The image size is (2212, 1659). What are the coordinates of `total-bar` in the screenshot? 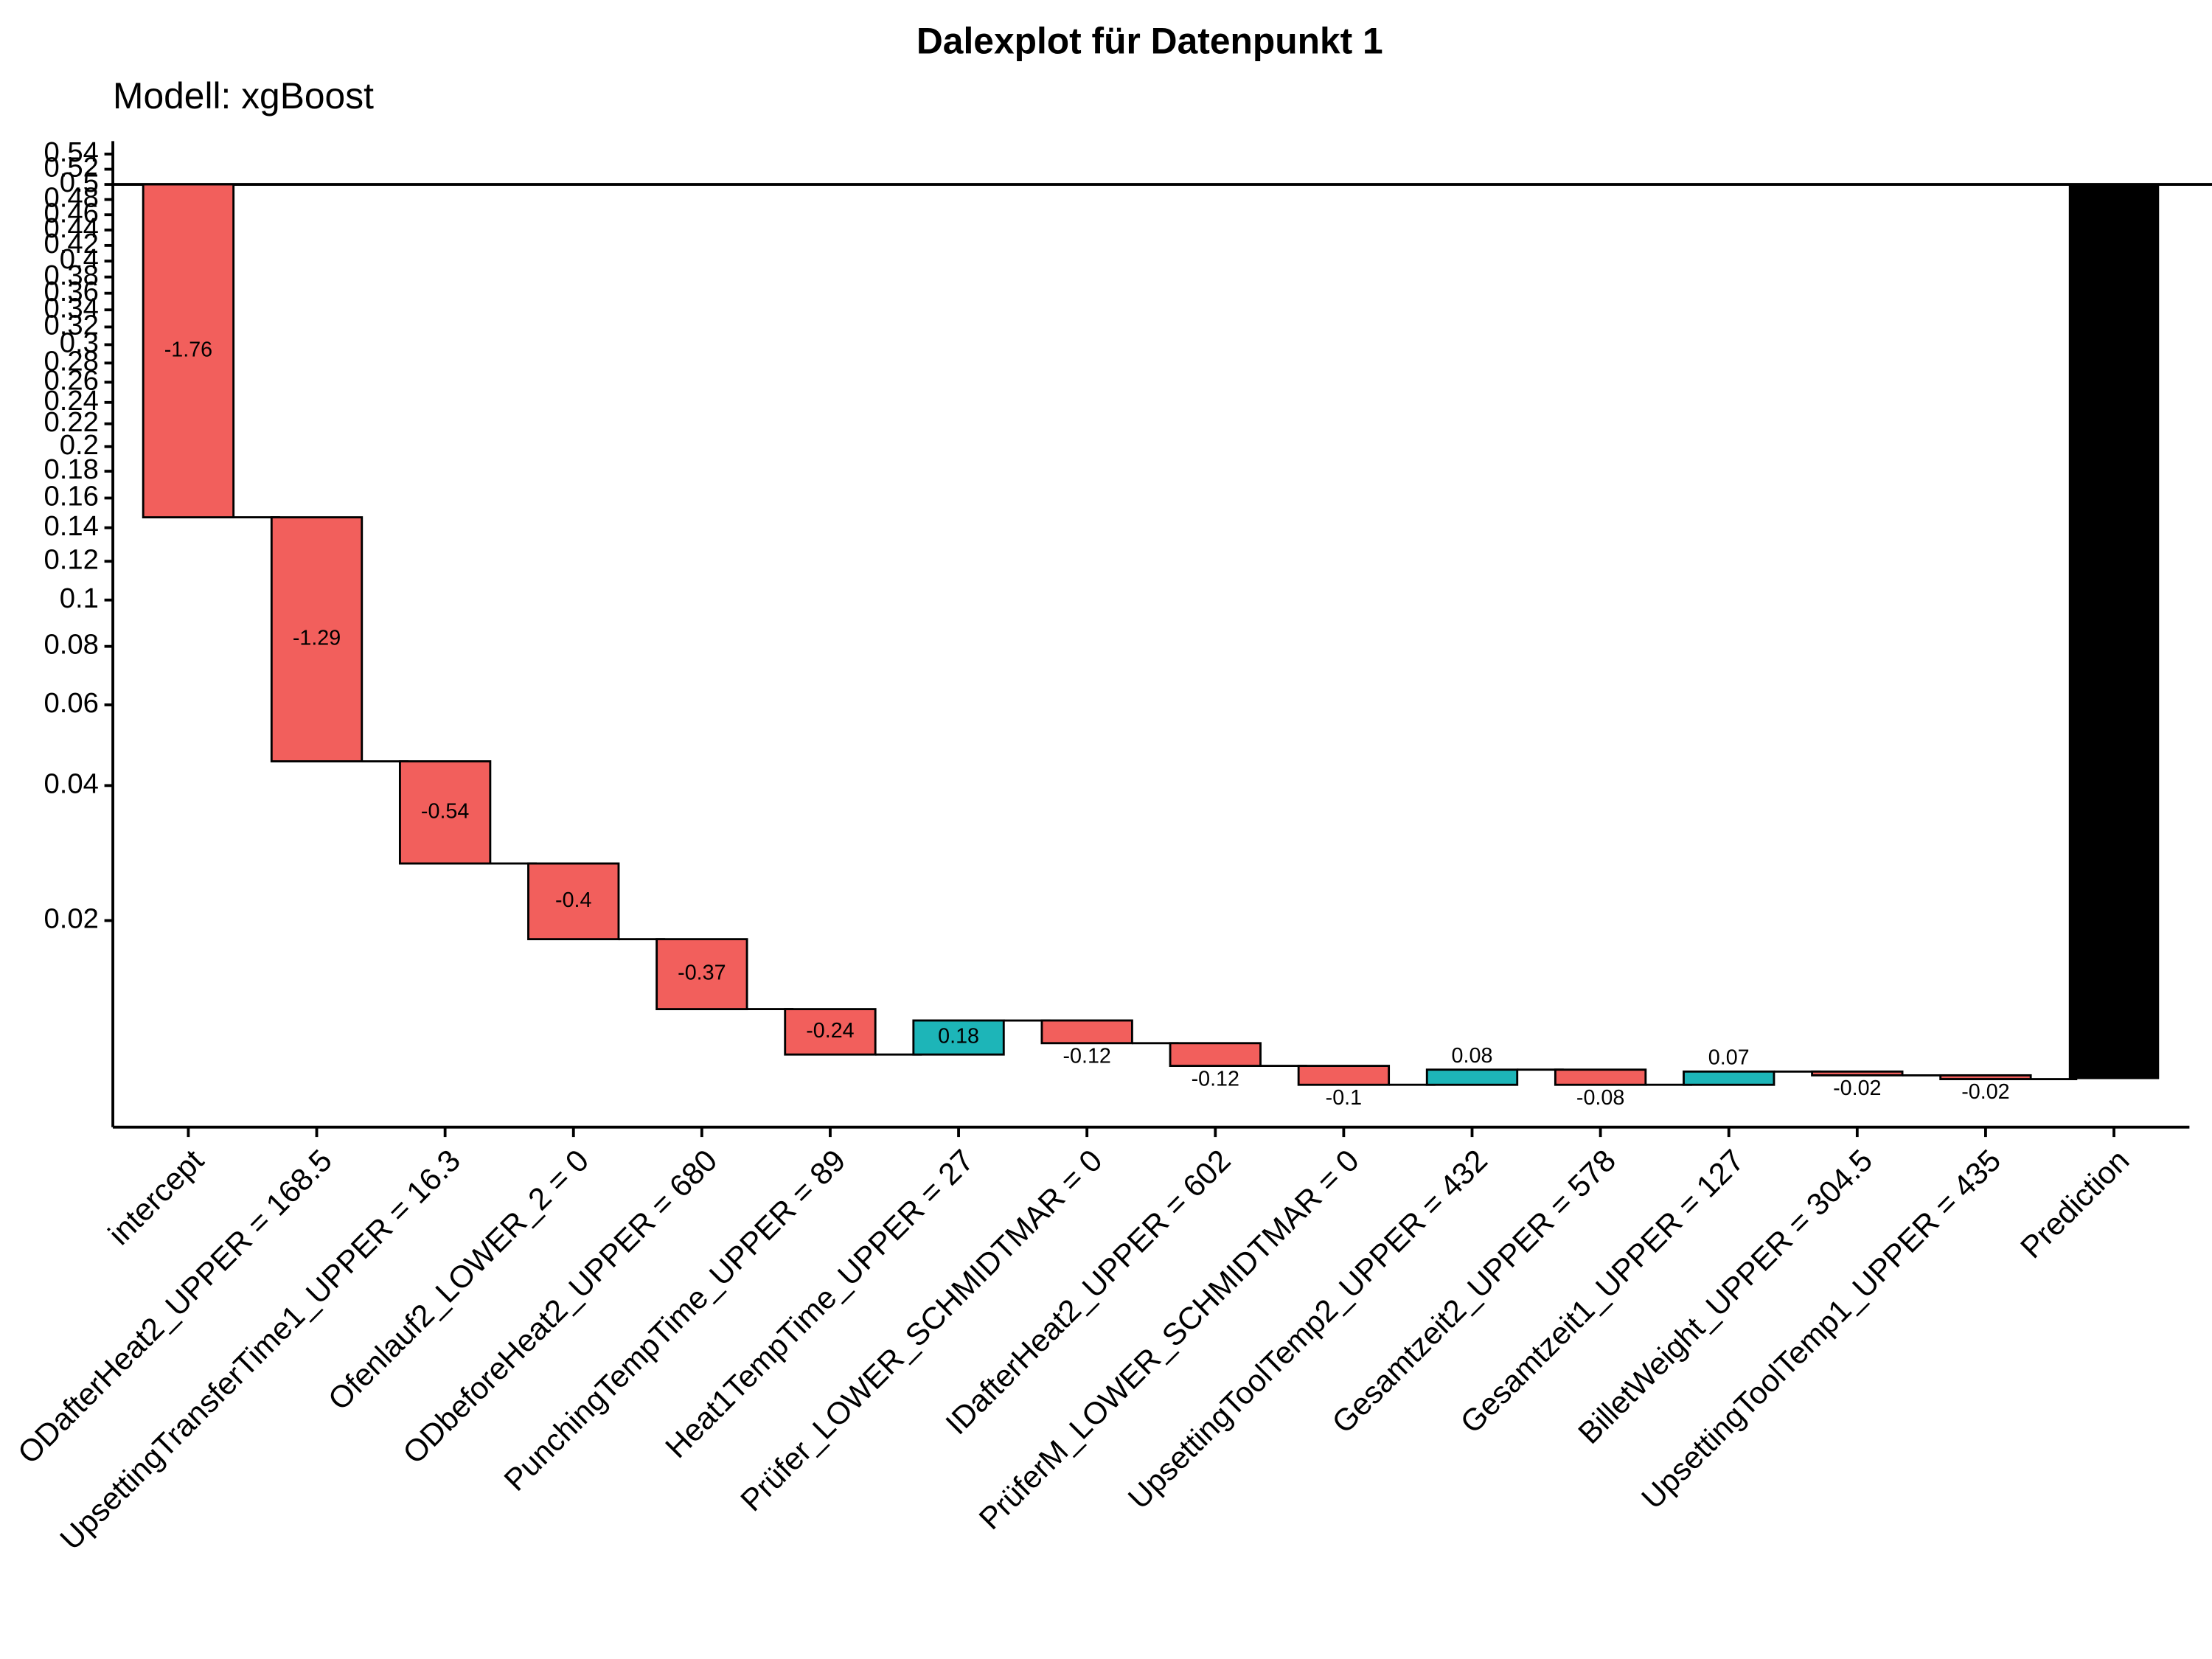 It's located at (2114, 631).